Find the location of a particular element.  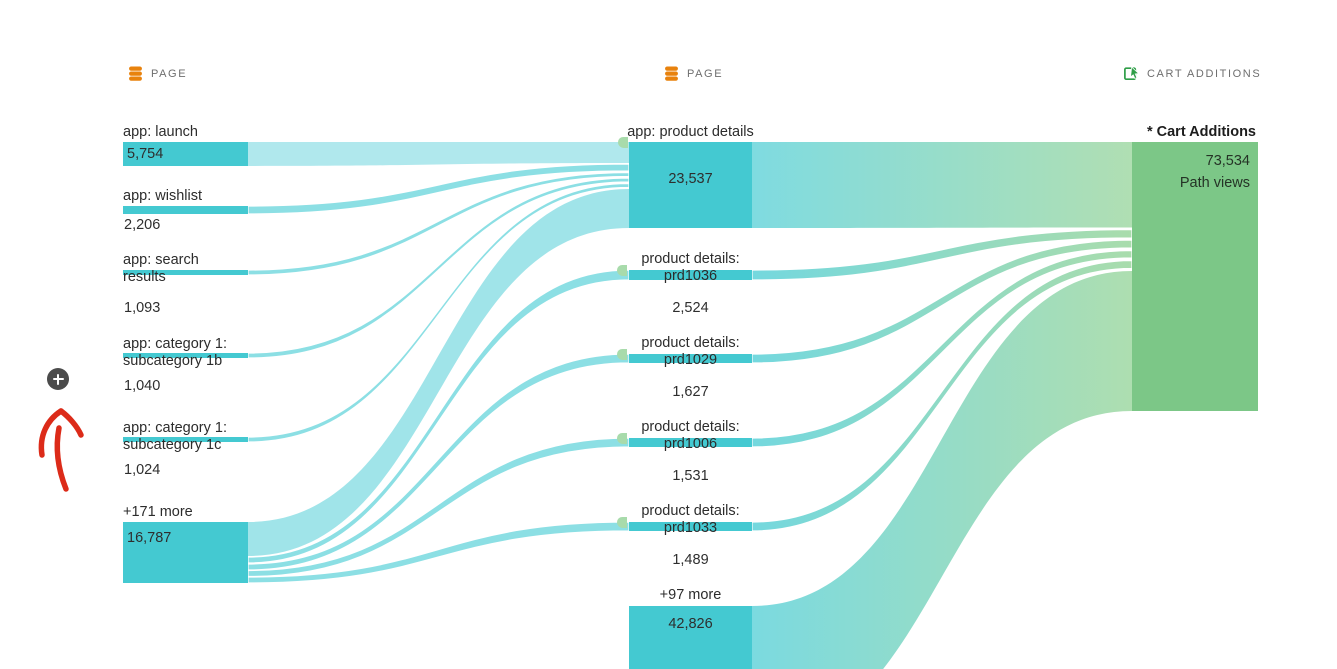

column-header-label: CART ADDITIONS is located at coordinates (1204, 73).